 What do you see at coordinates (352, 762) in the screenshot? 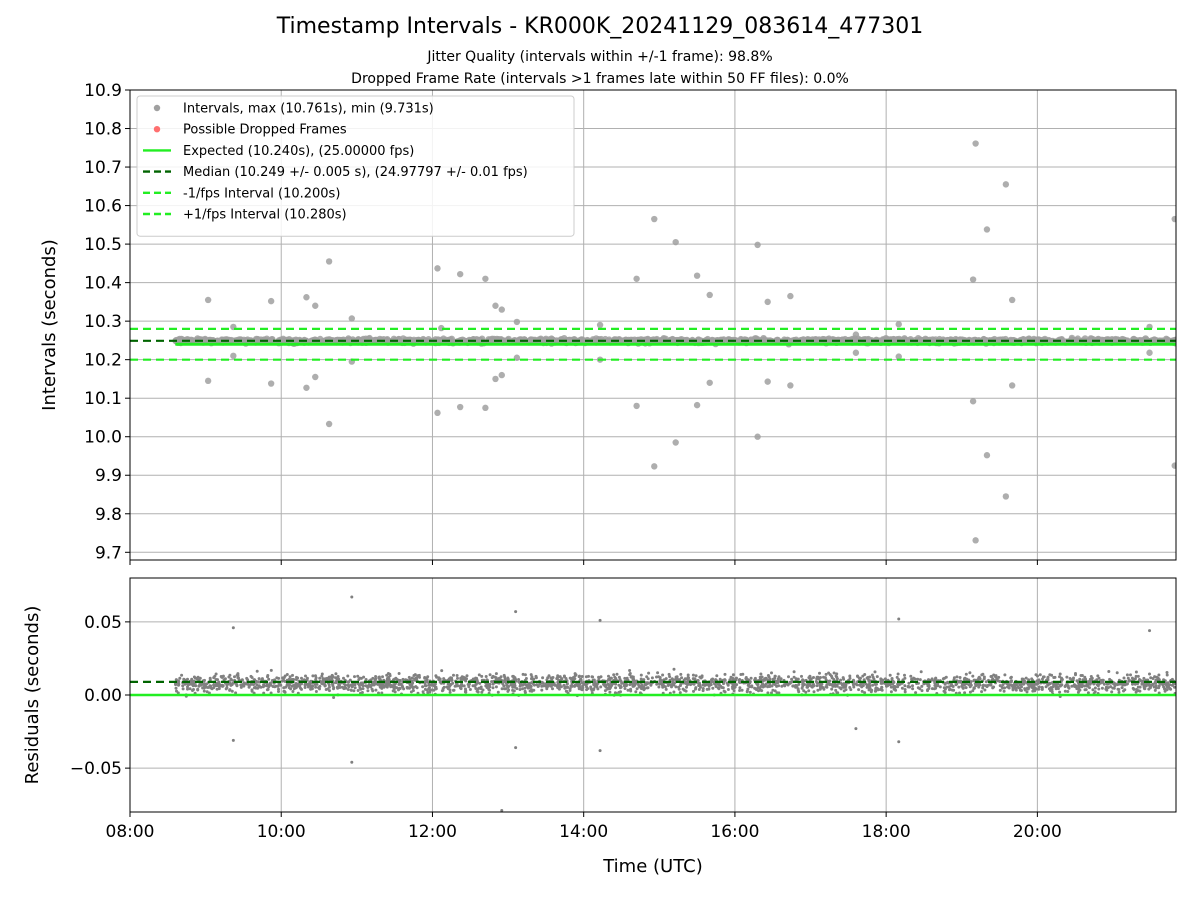
I see `residual-outlier-point` at bounding box center [352, 762].